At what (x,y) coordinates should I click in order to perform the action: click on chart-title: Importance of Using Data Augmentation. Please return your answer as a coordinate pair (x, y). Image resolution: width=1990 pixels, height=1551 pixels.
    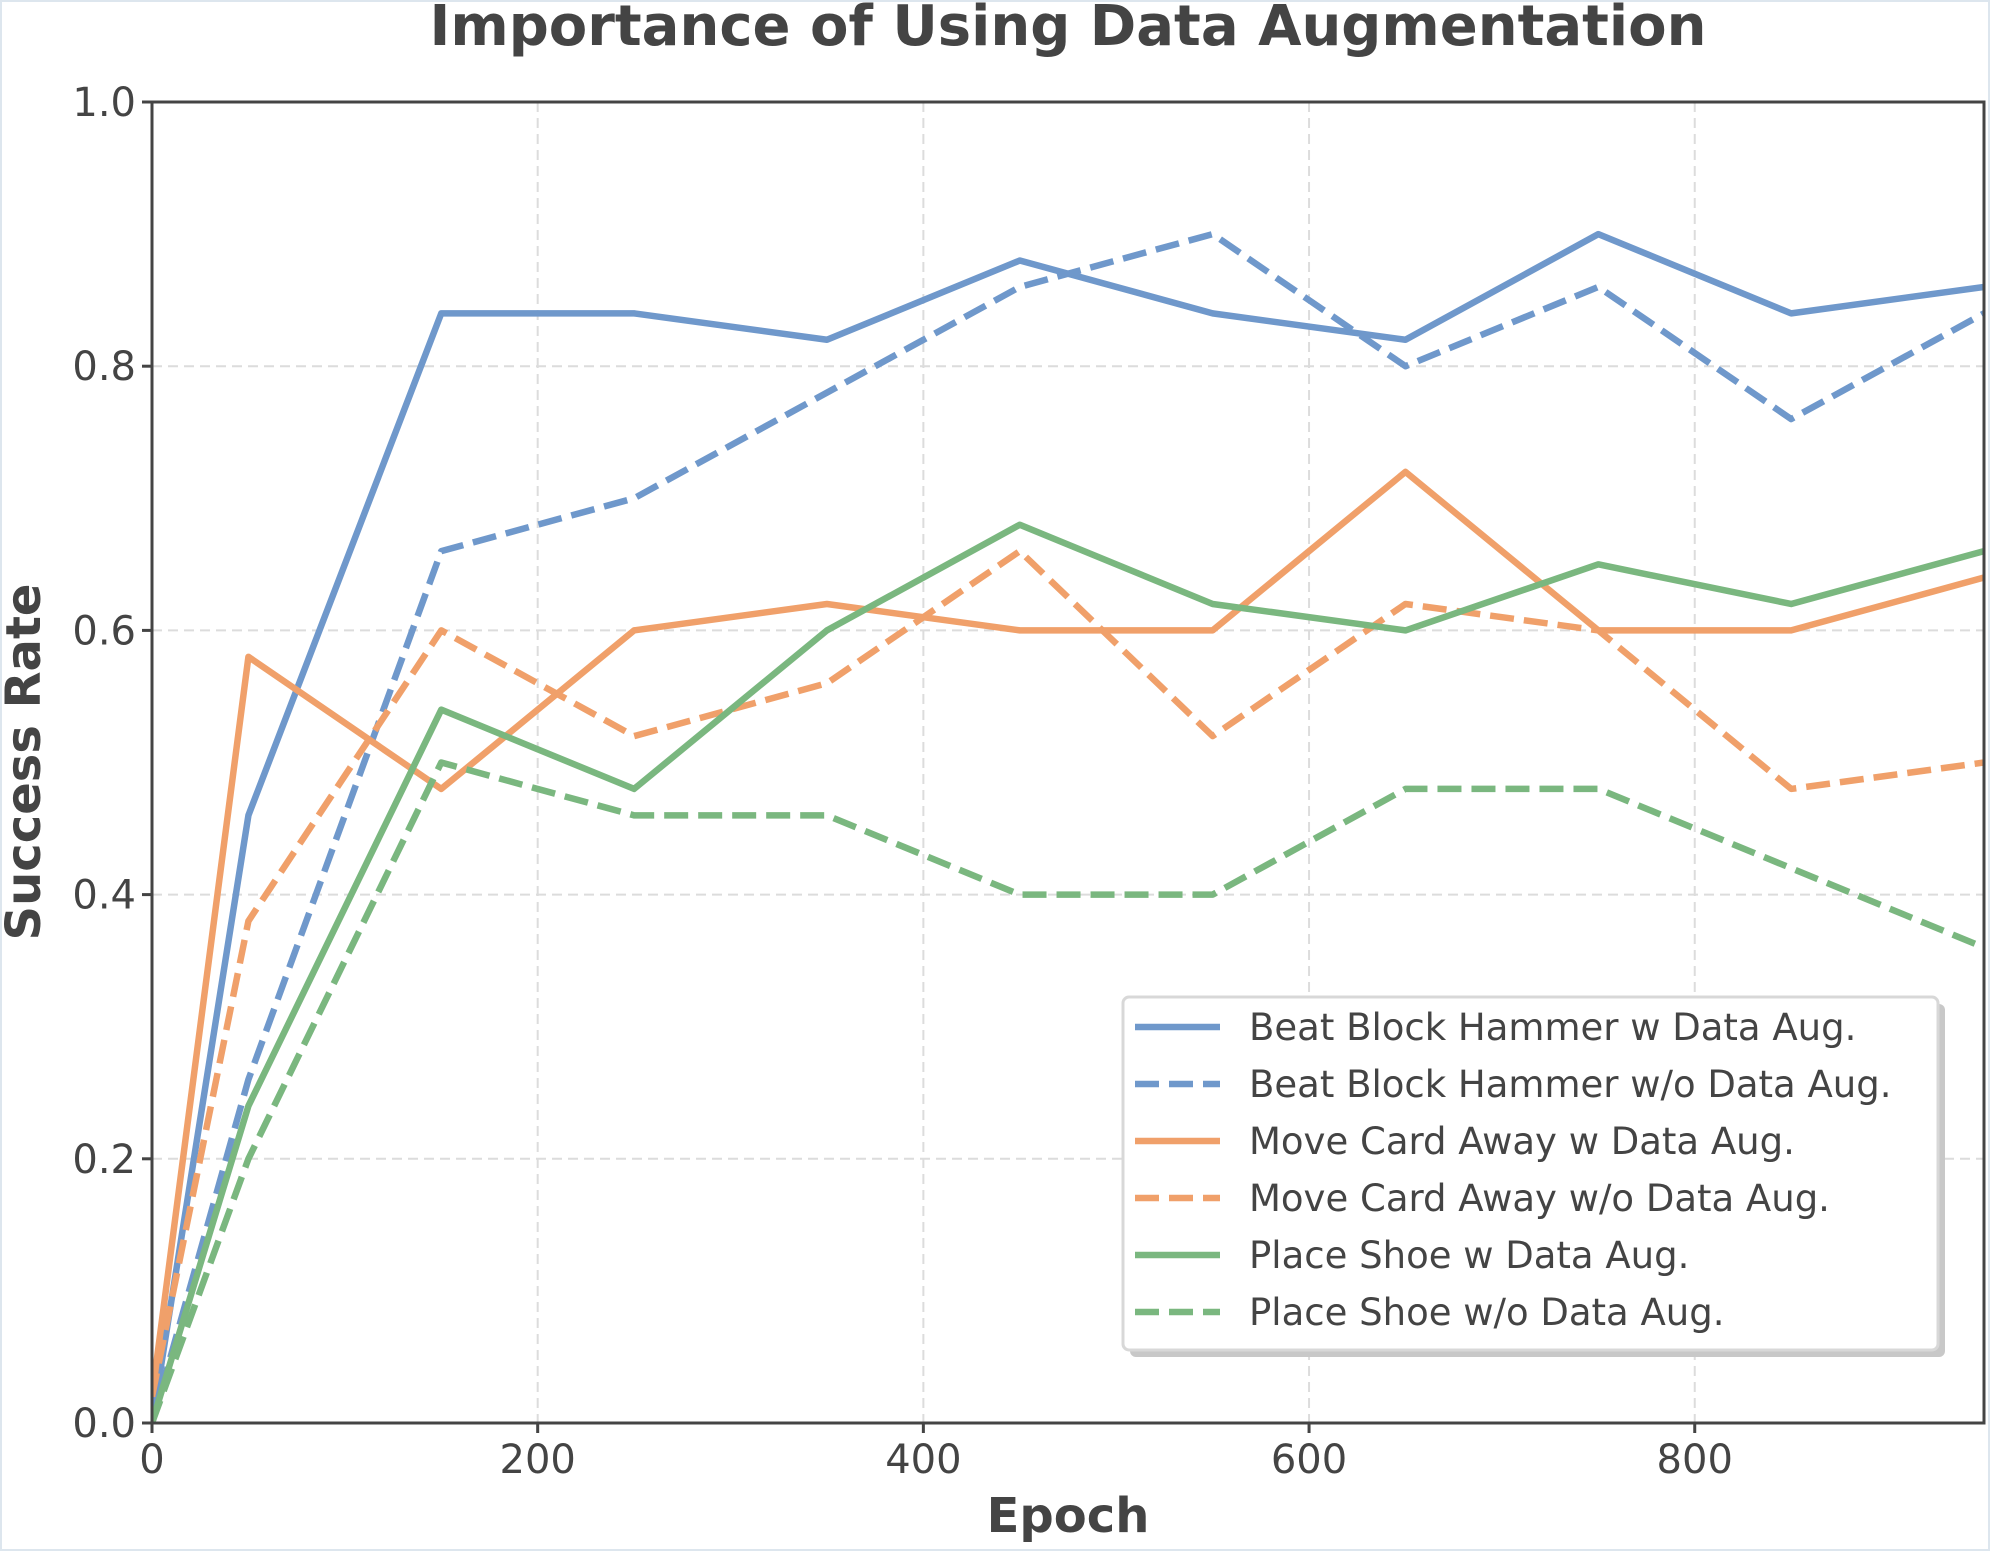
    Looking at the image, I should click on (1068, 29).